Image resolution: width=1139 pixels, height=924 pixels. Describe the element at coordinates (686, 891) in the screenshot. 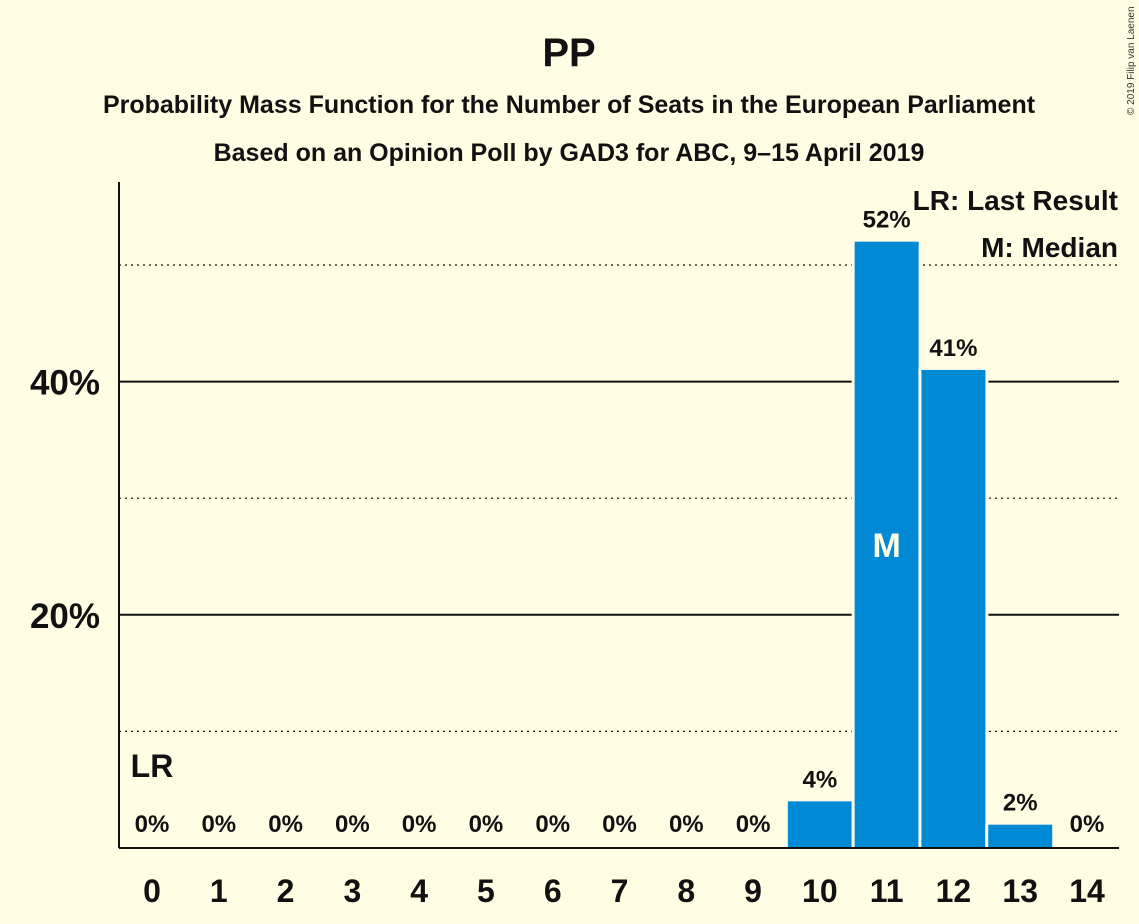

I see `x-tick-label: 8` at that location.